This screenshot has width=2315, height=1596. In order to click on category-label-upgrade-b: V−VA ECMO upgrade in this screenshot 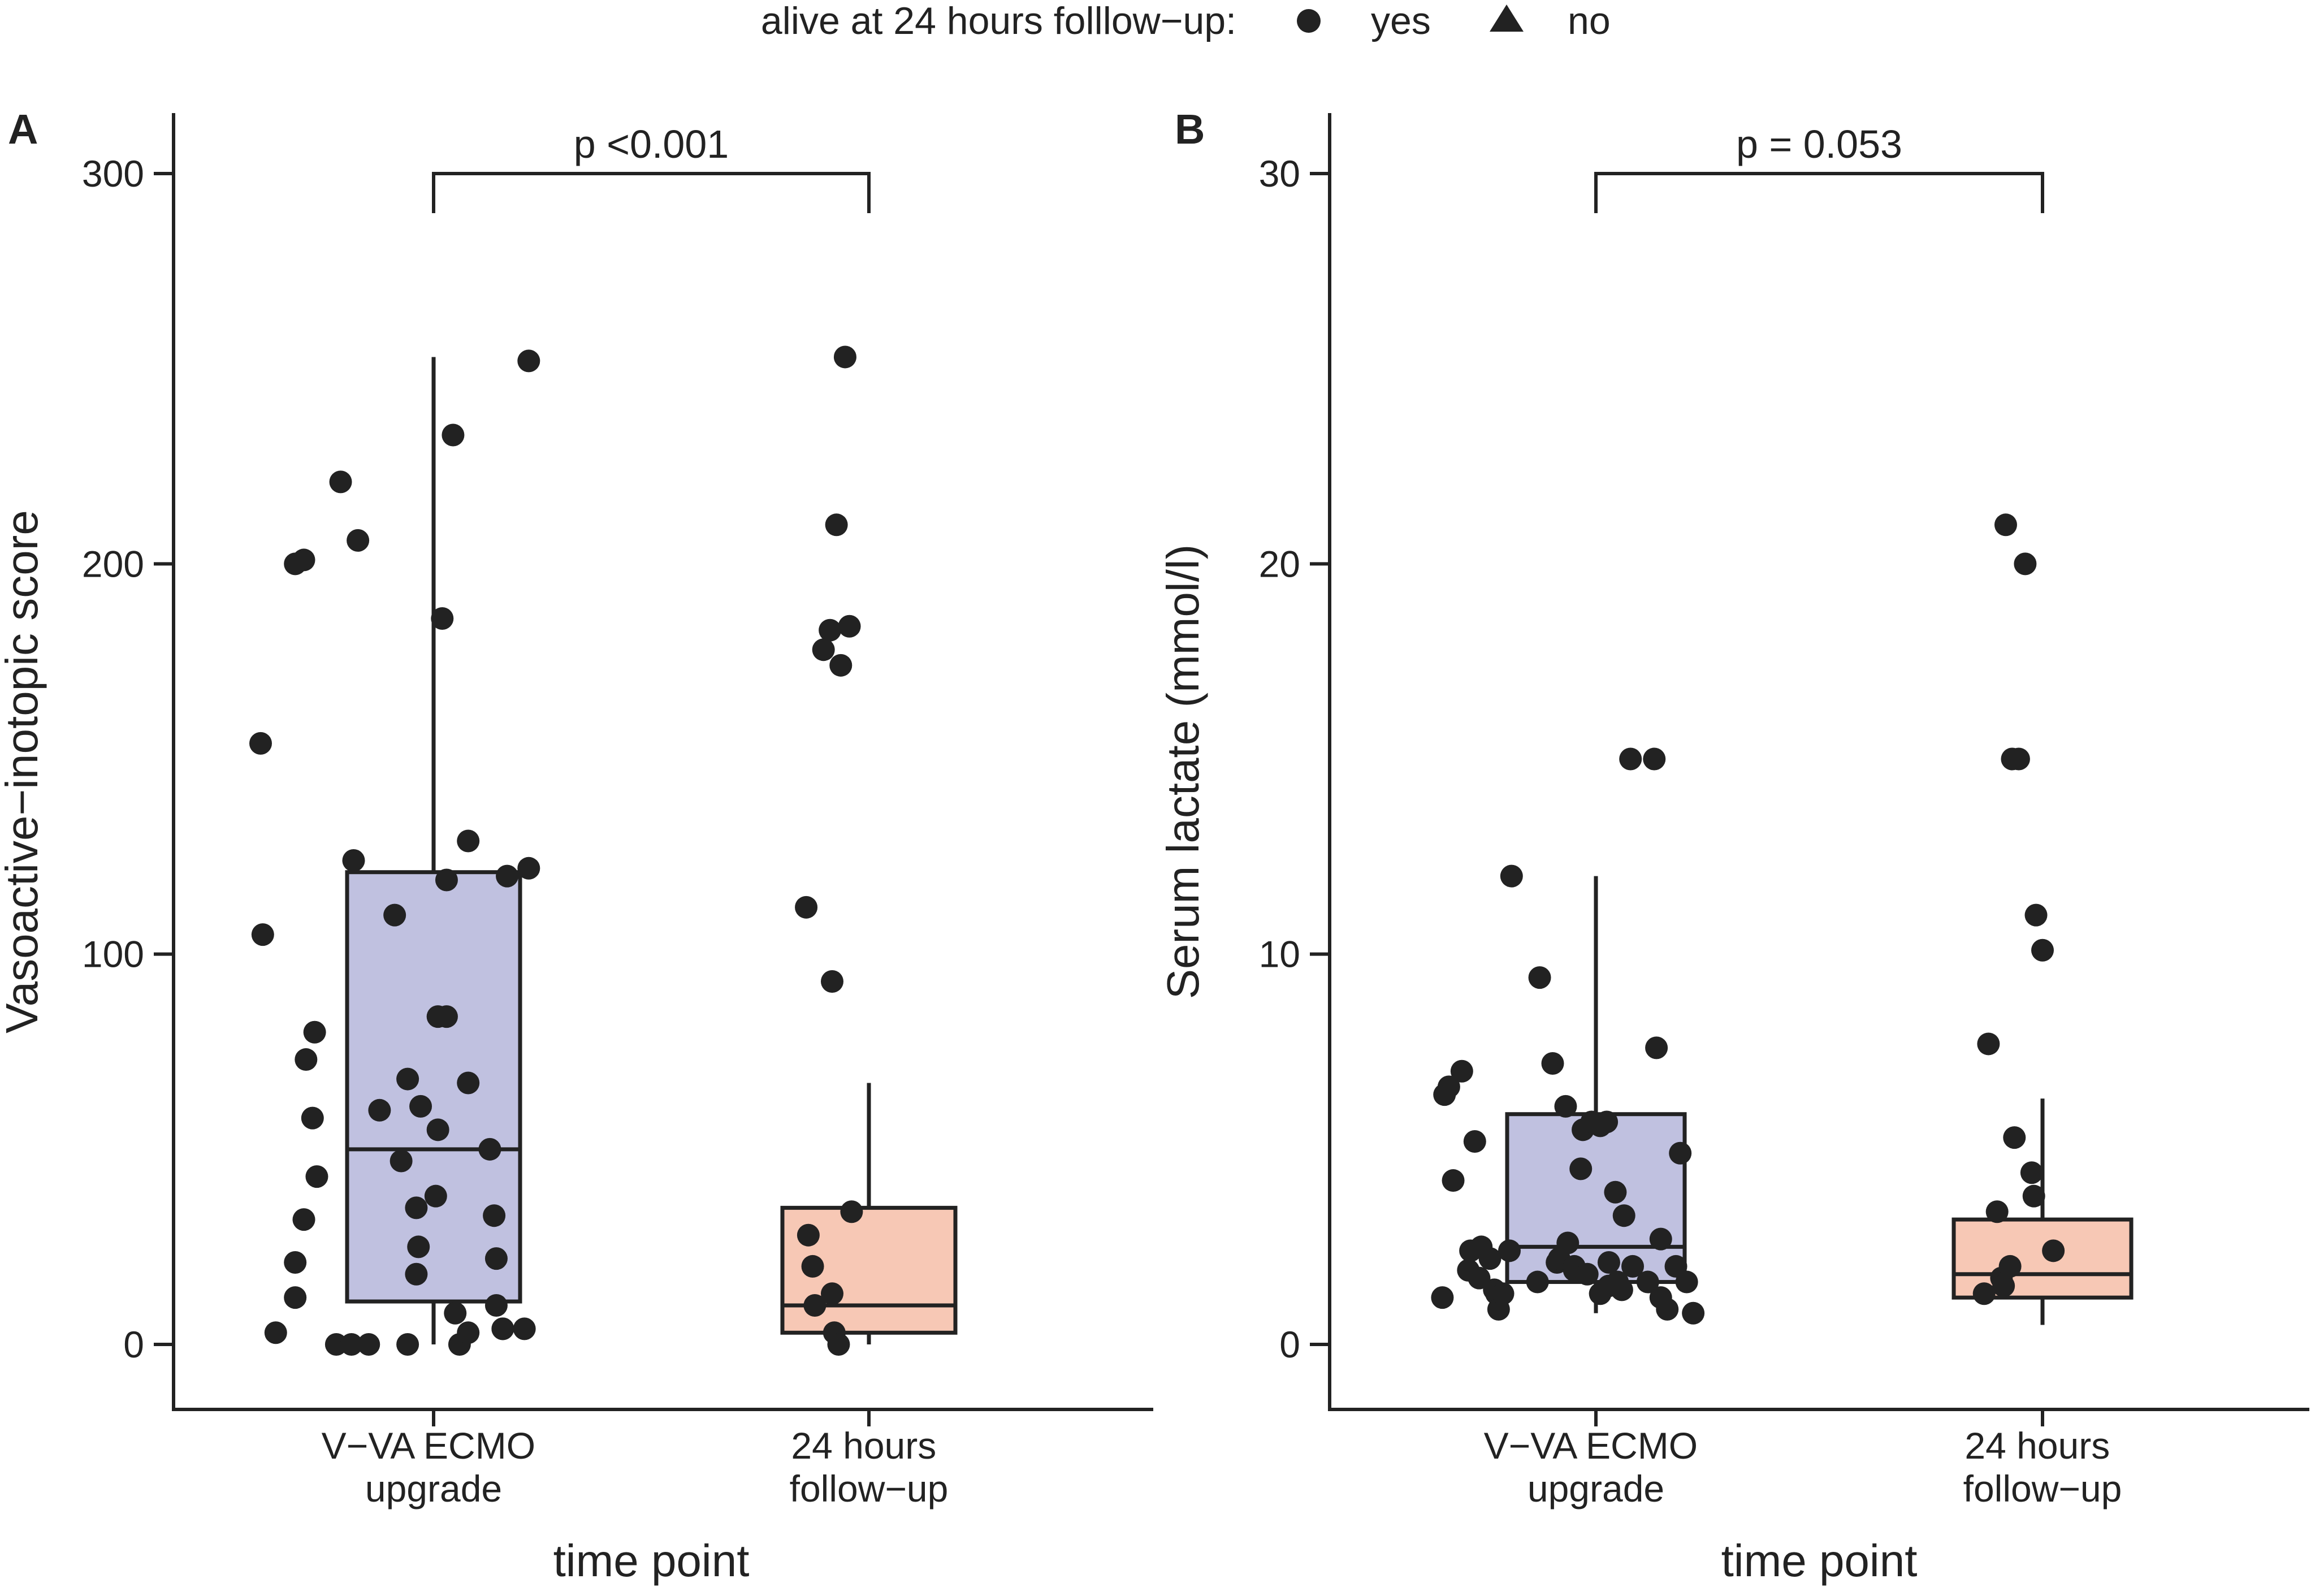, I will do `click(1596, 1467)`.